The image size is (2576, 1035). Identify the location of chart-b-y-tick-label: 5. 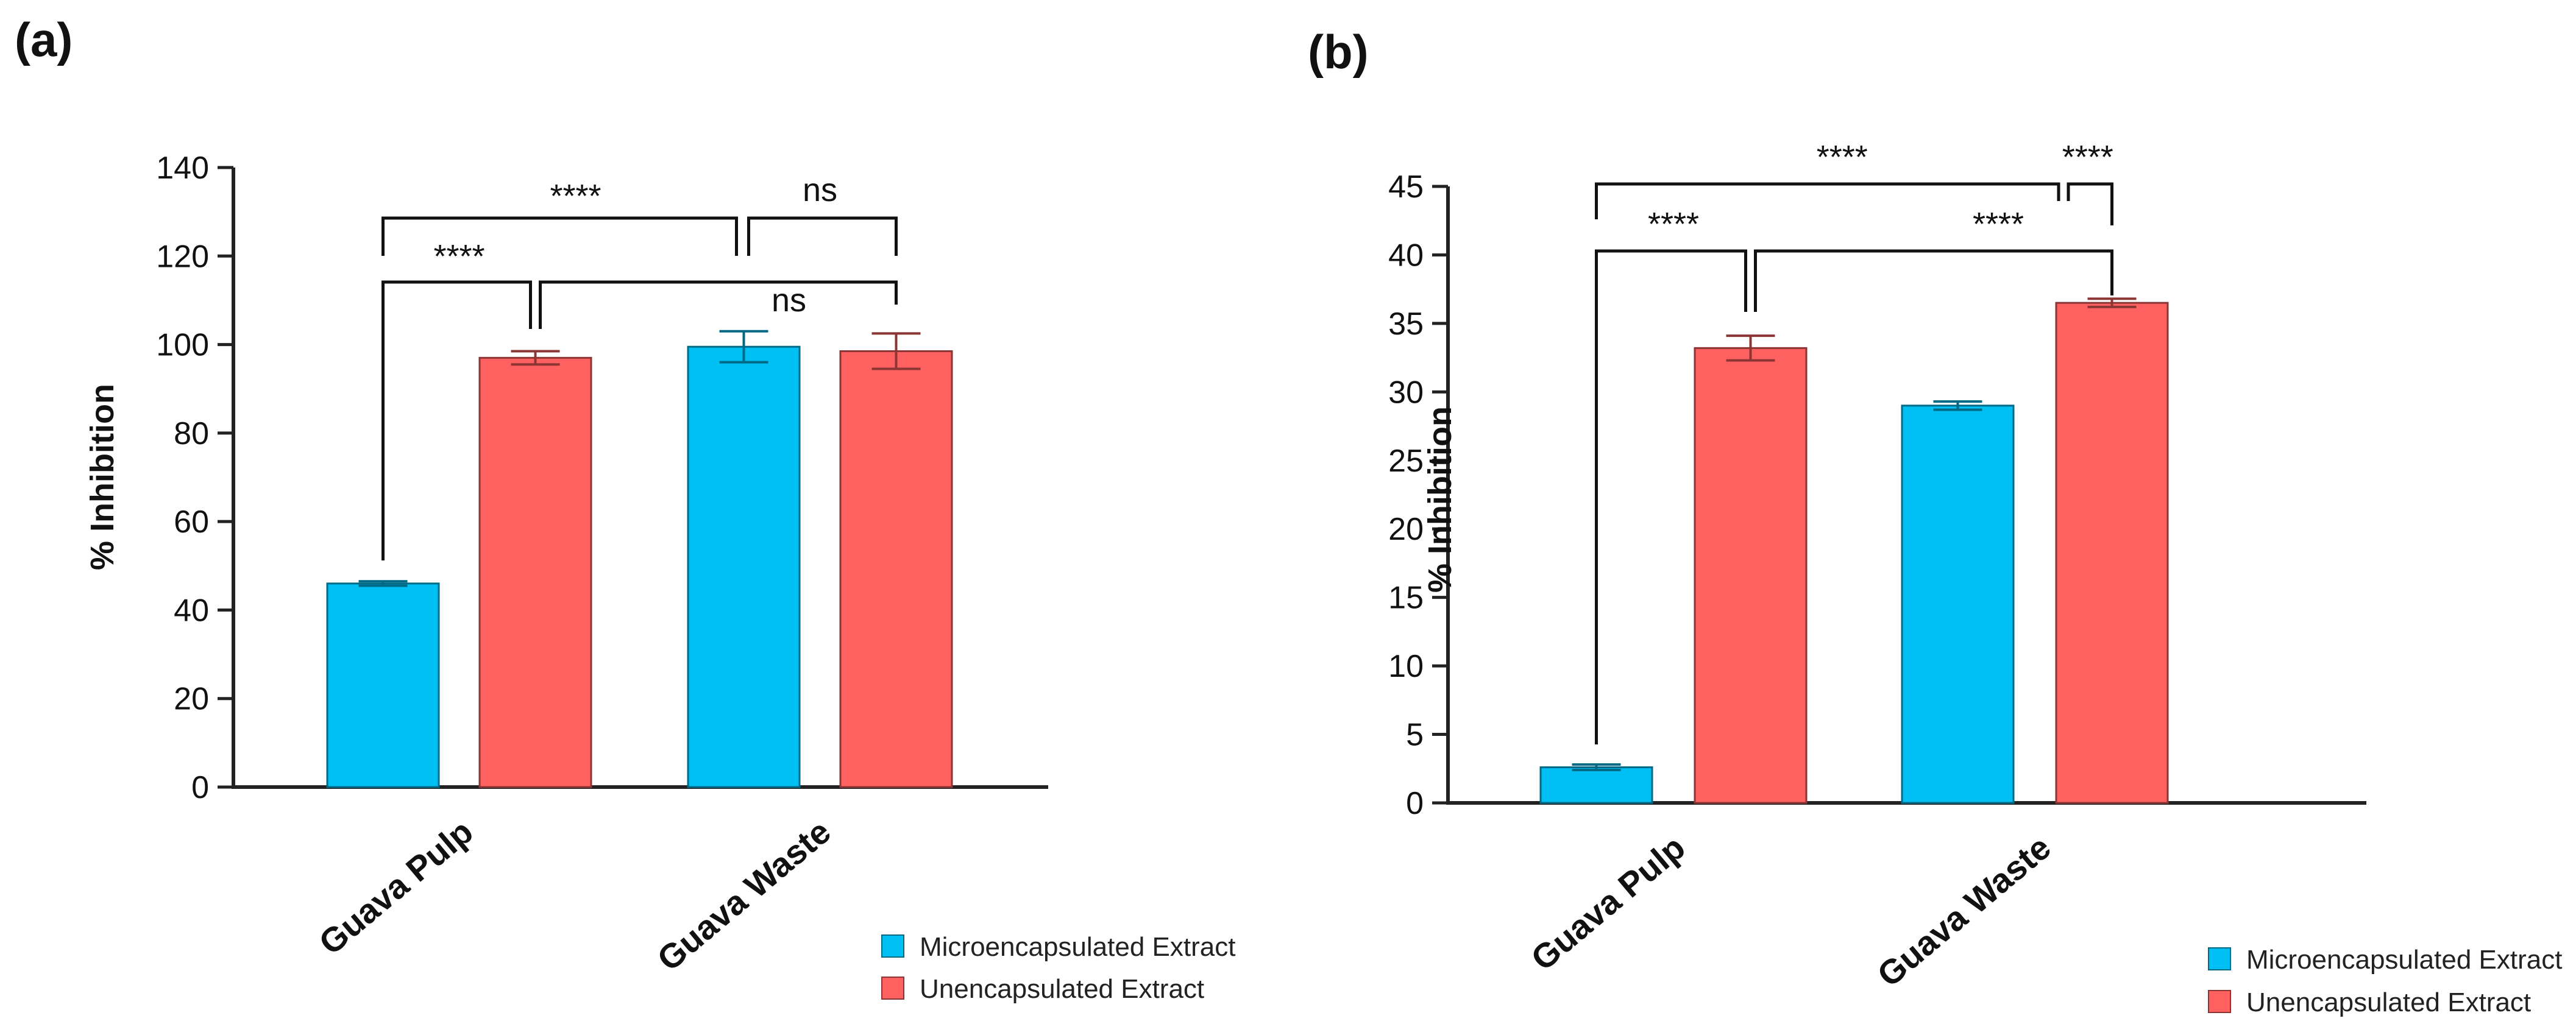
(1415, 736).